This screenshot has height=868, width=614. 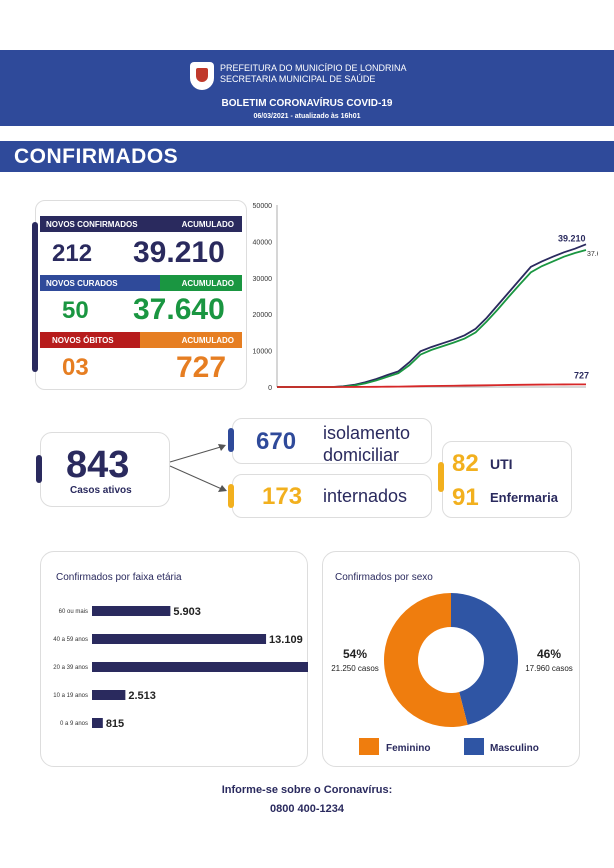 I want to click on age-category-label: 40 a 59 anos, so click(x=70, y=640).